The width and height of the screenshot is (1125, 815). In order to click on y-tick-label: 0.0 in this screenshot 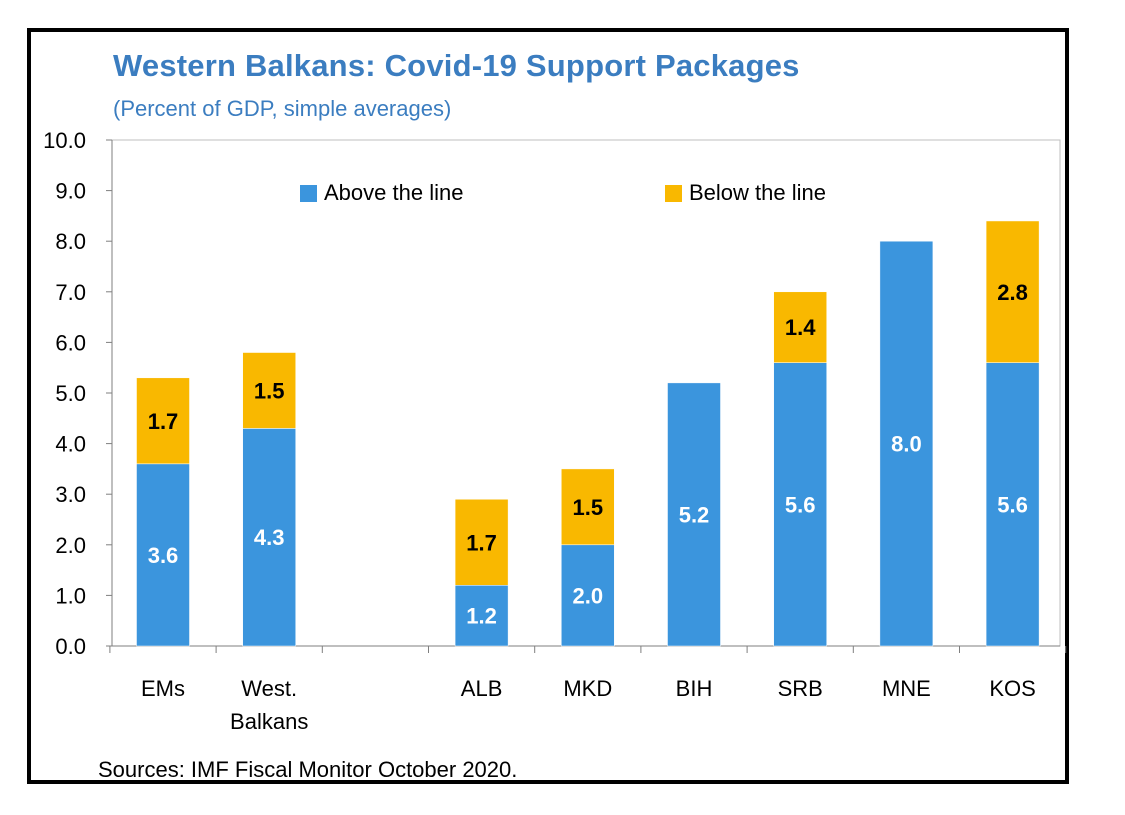, I will do `click(70, 646)`.